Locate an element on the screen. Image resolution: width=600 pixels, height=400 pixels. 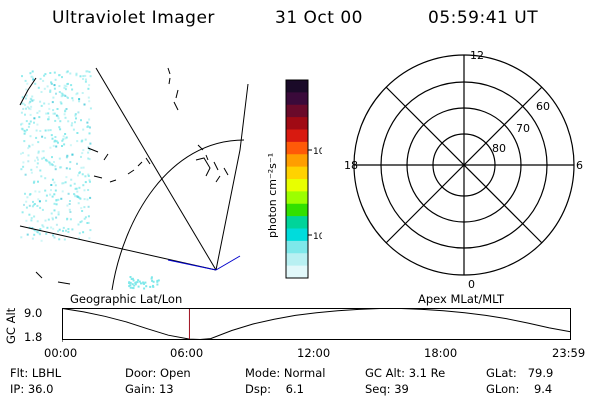
colorbar-tick-100: 100 is located at coordinates (317, 152).